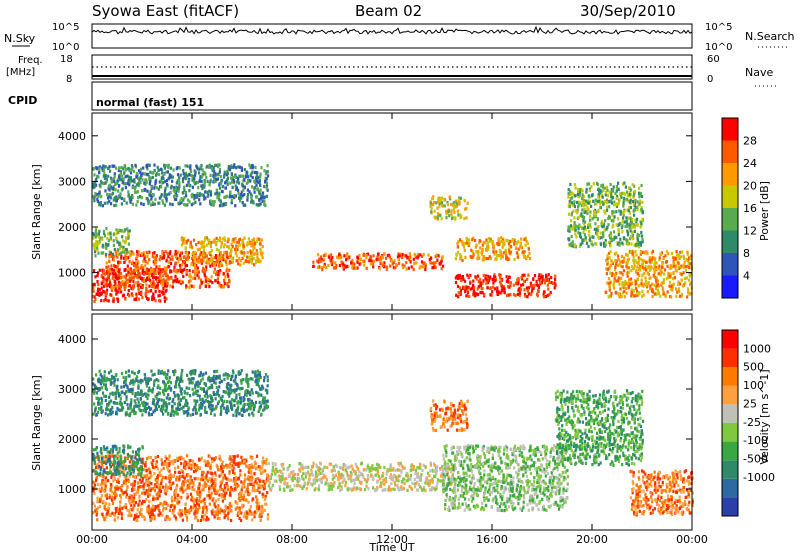  Describe the element at coordinates (730, 197) in the screenshot. I see `colorbar-segment` at that location.